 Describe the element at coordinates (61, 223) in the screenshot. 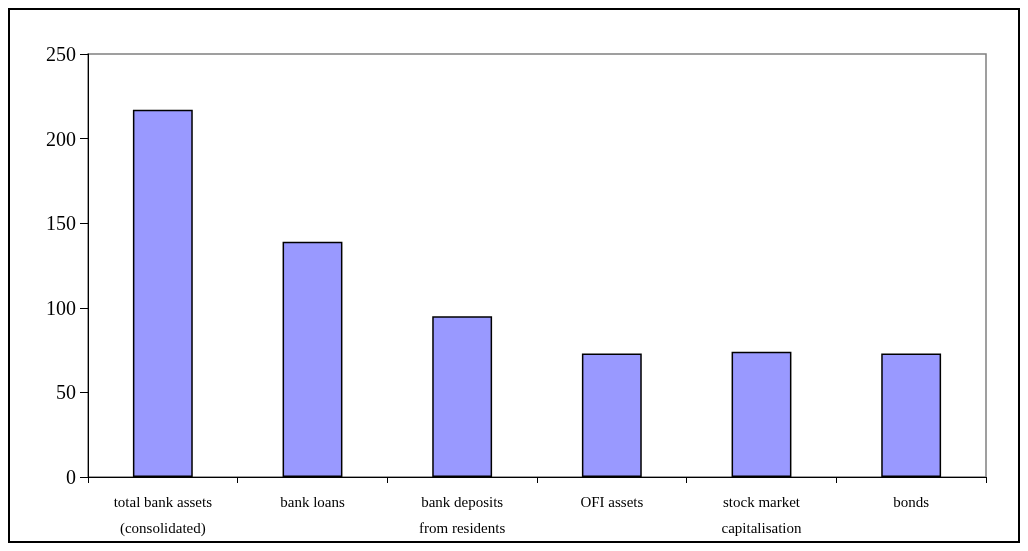

I see `y-tick-label: 150` at that location.